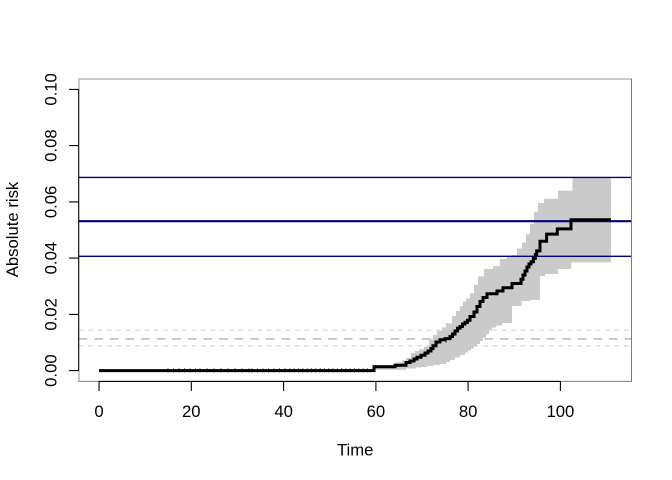  Describe the element at coordinates (283, 411) in the screenshot. I see `svg-text: 40` at that location.